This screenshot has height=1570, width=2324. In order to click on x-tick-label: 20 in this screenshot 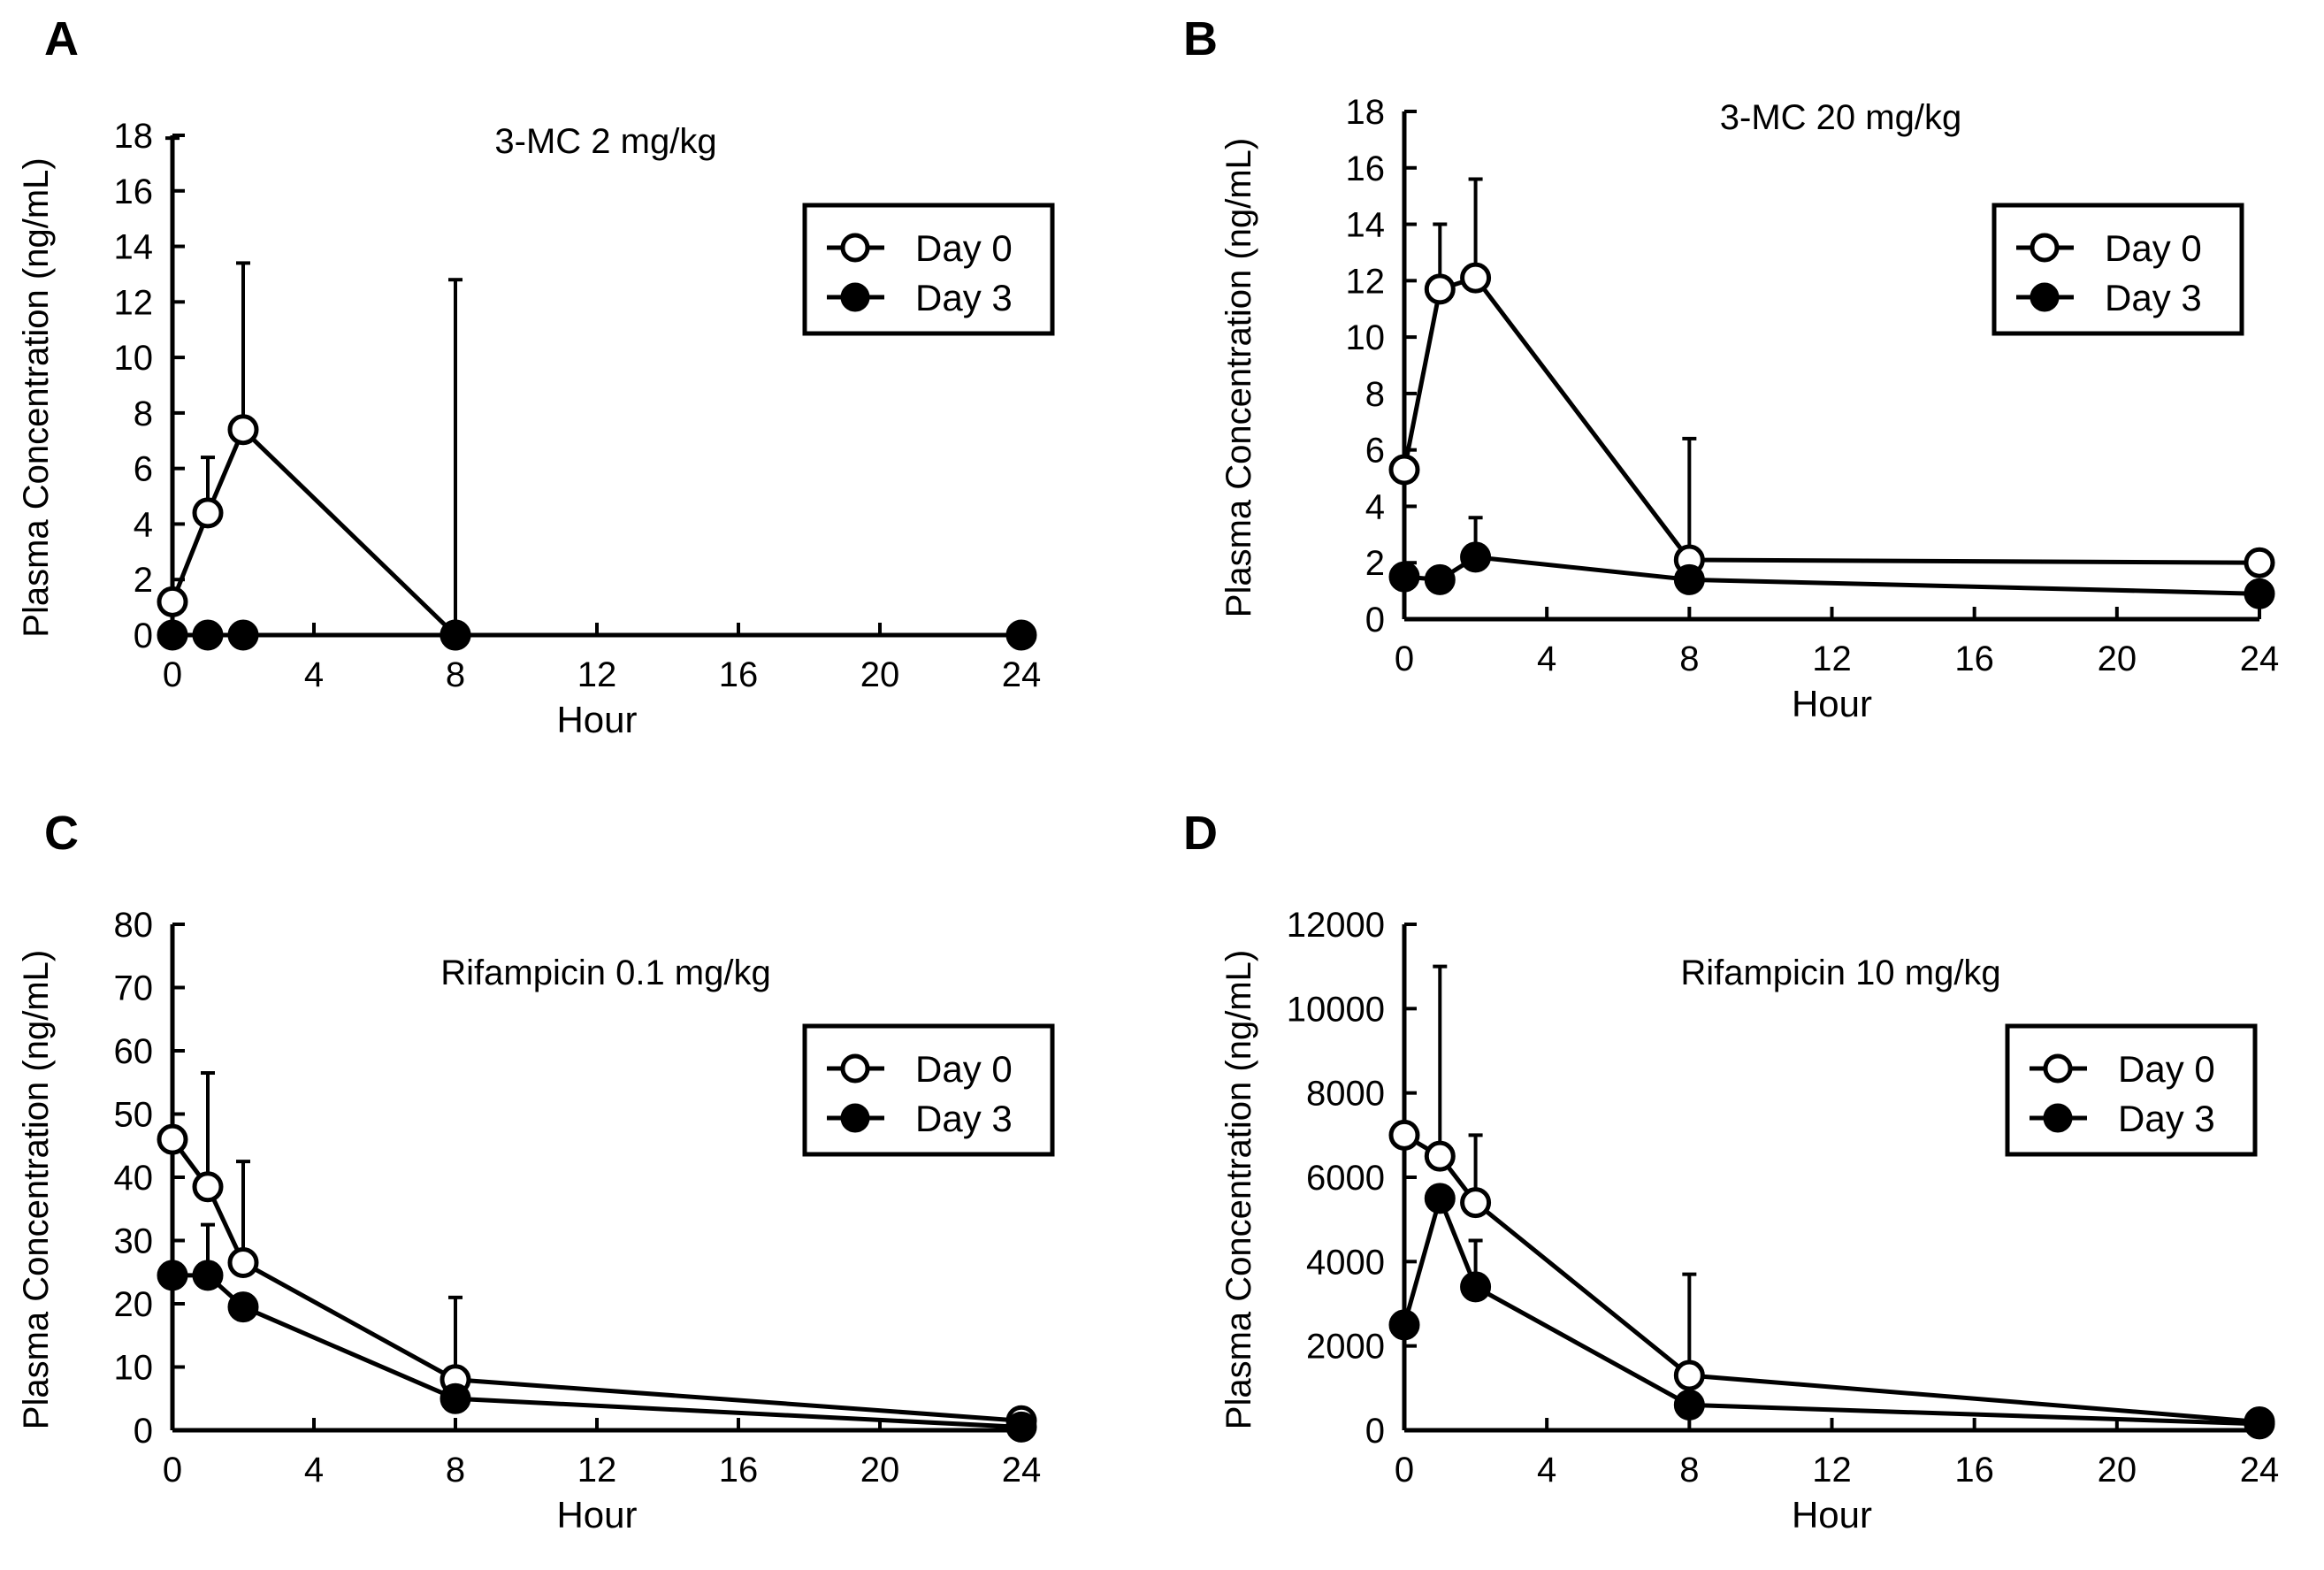, I will do `click(880, 1471)`.